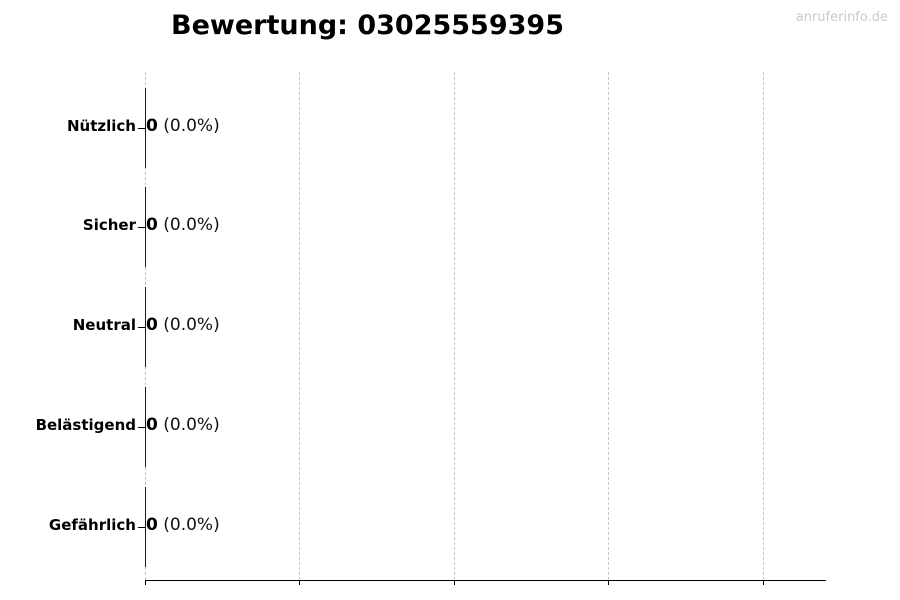 The width and height of the screenshot is (900, 600). Describe the element at coordinates (145, 327) in the screenshot. I see `bar-neutral` at that location.